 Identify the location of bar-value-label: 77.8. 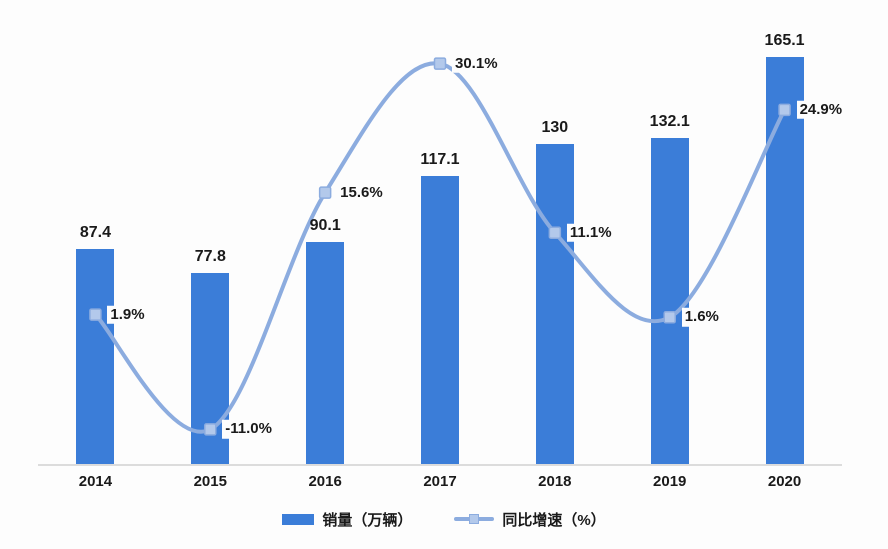
(210, 256).